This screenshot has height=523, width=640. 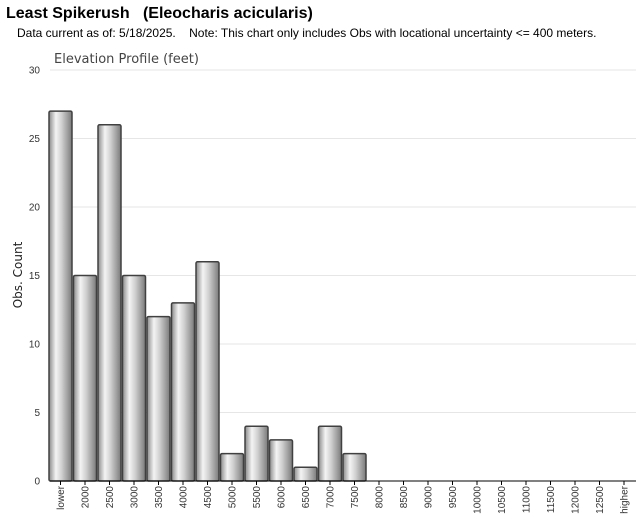 I want to click on chart-title: Elevation Profile (feet), so click(x=126, y=59).